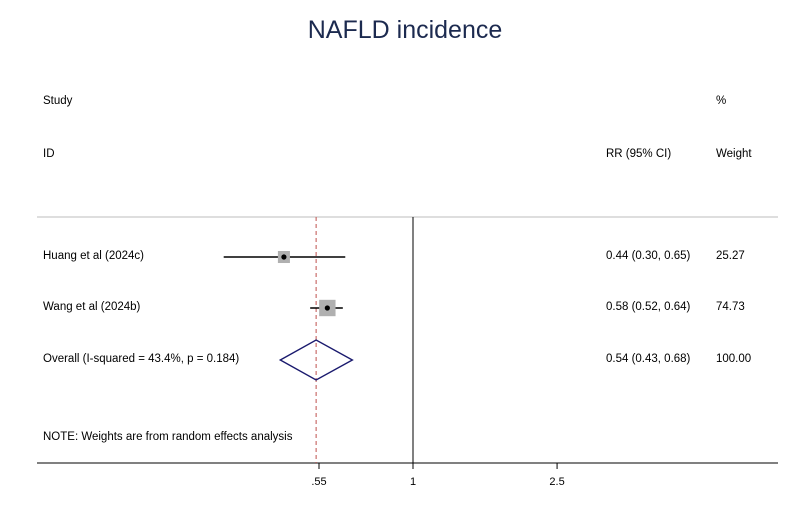 The width and height of the screenshot is (810, 510). What do you see at coordinates (413, 482) in the screenshot?
I see `x-tick-label-1: 1` at bounding box center [413, 482].